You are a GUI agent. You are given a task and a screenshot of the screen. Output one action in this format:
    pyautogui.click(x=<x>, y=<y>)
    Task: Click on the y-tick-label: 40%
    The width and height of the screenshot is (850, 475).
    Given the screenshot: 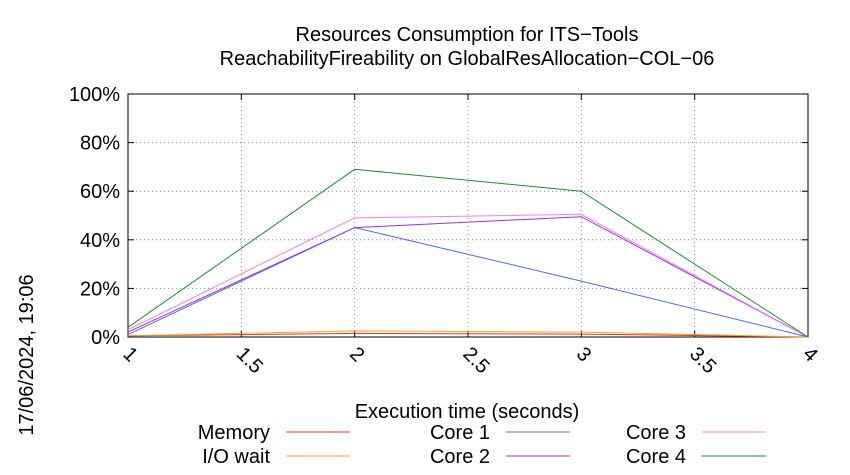 What is the action you would take?
    pyautogui.click(x=100, y=241)
    